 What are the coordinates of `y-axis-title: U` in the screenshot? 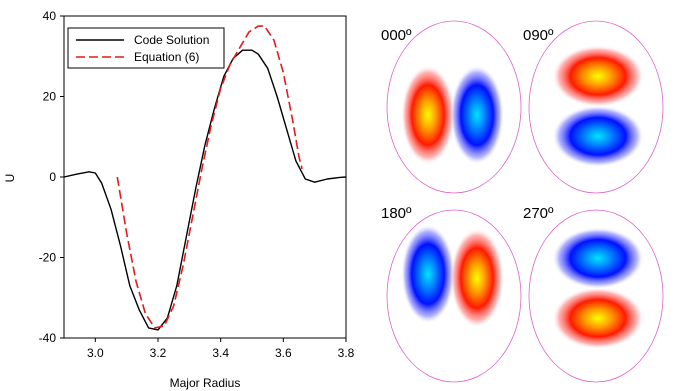 It's located at (10, 178).